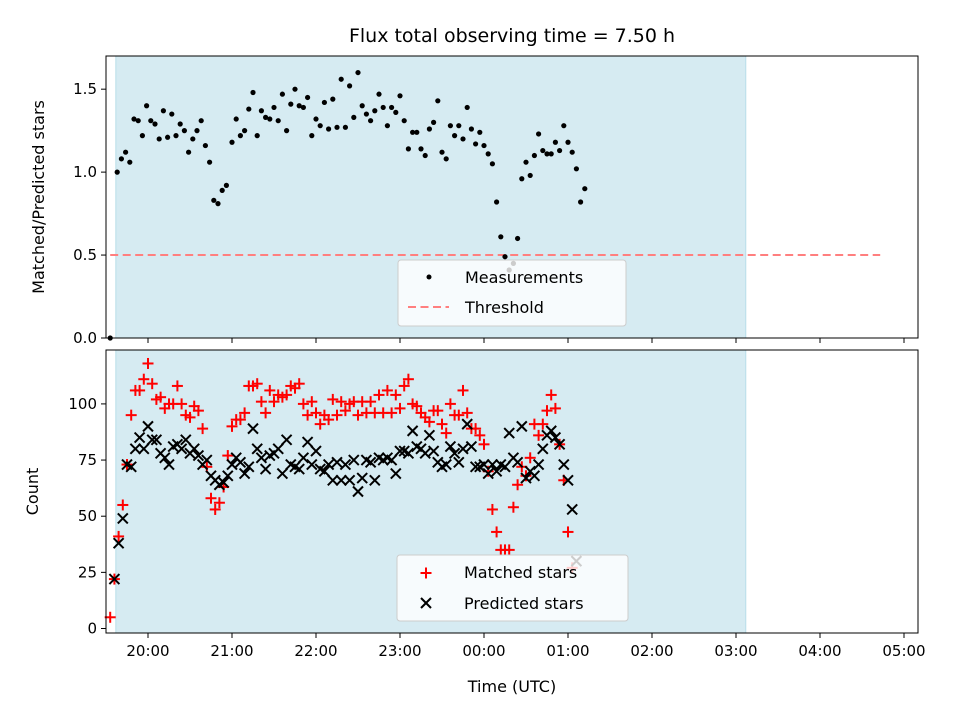 Image resolution: width=960 pixels, height=725 pixels. Describe the element at coordinates (87, 572) in the screenshot. I see `y-tick-label: 25` at that location.